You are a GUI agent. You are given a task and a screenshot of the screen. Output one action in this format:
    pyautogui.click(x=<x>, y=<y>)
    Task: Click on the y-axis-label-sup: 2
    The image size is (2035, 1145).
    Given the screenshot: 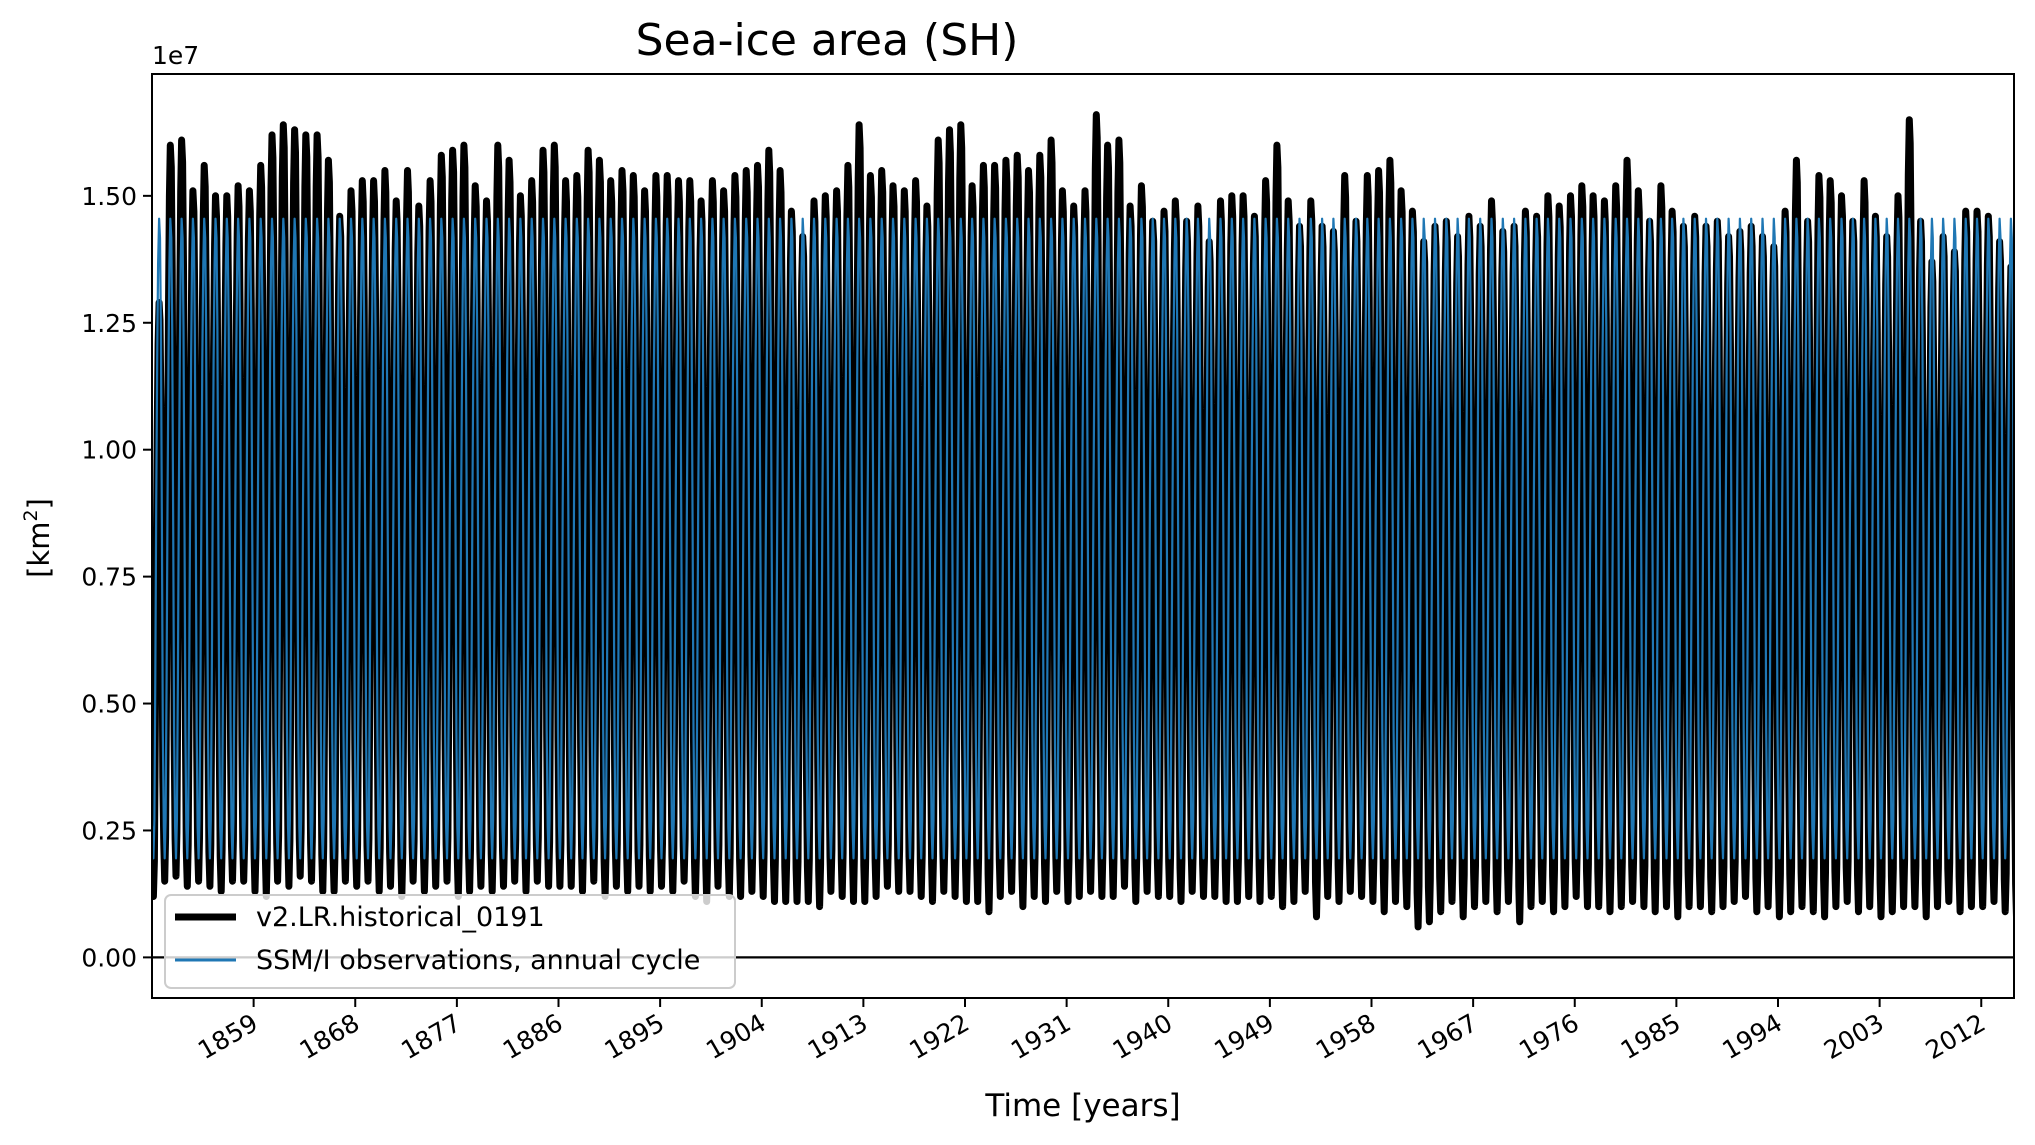 What is the action you would take?
    pyautogui.click(x=31, y=515)
    